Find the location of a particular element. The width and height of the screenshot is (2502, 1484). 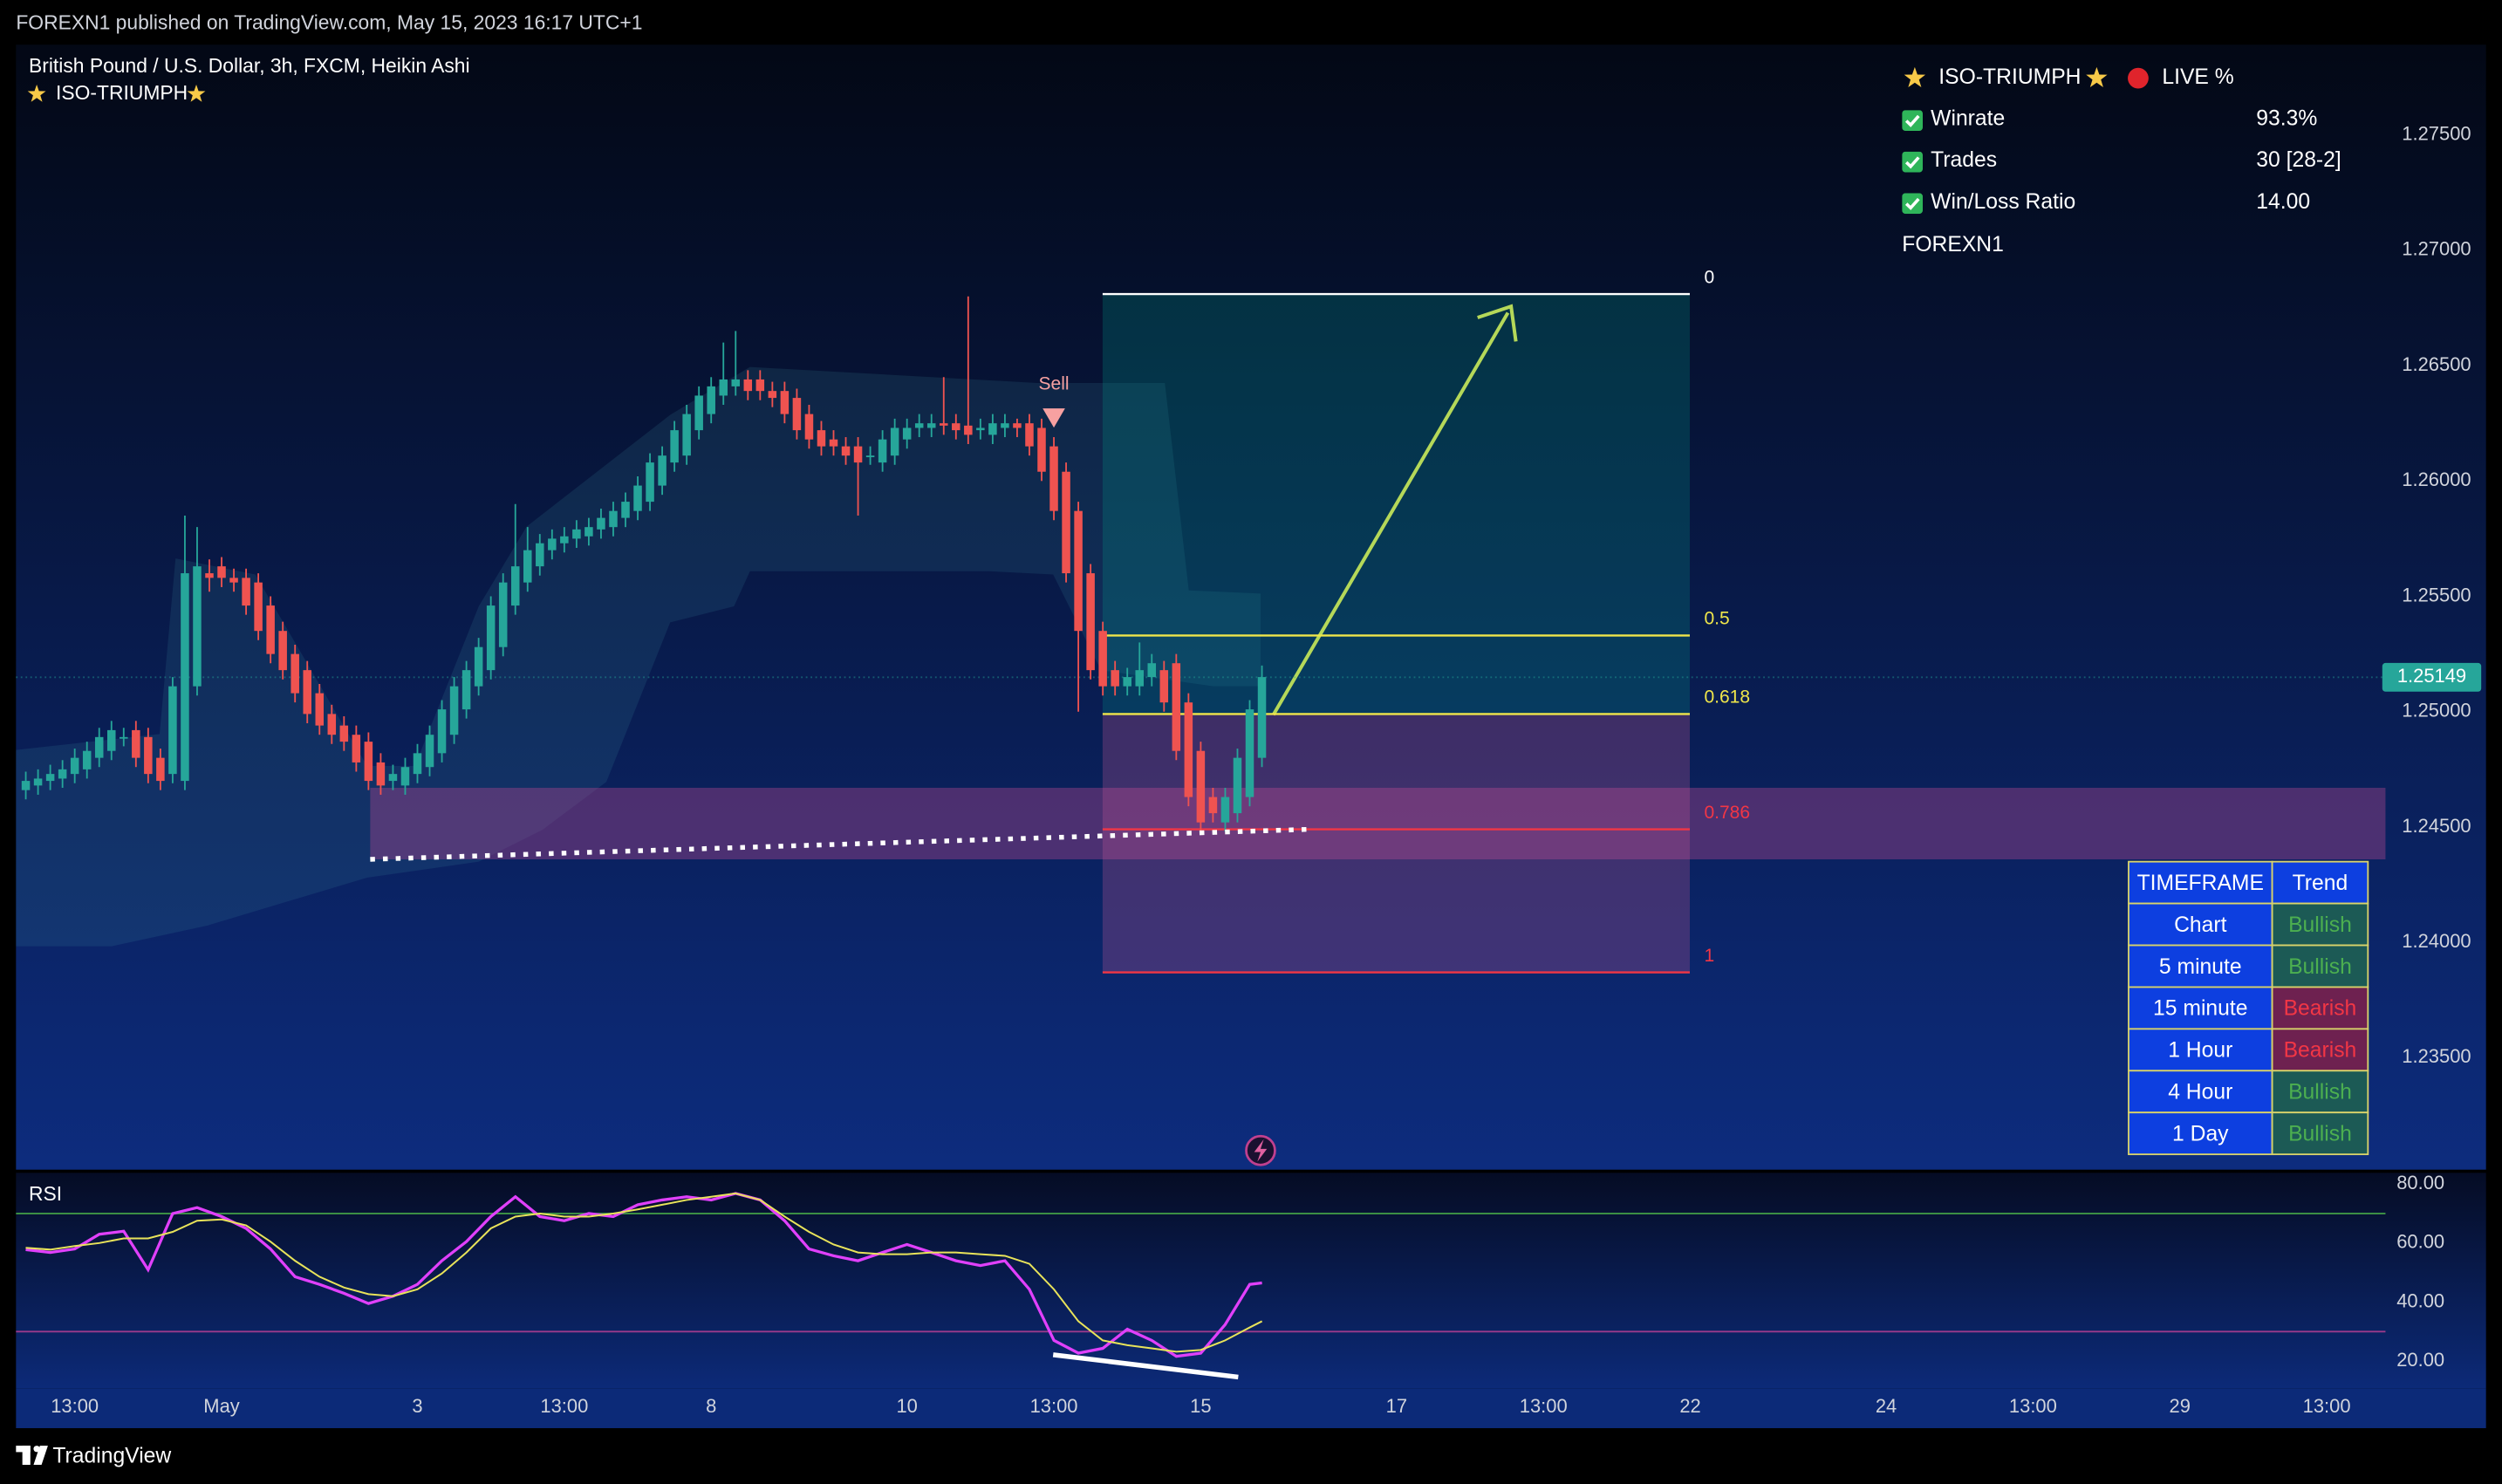

table-text: 5 minute is located at coordinates (2200, 967).